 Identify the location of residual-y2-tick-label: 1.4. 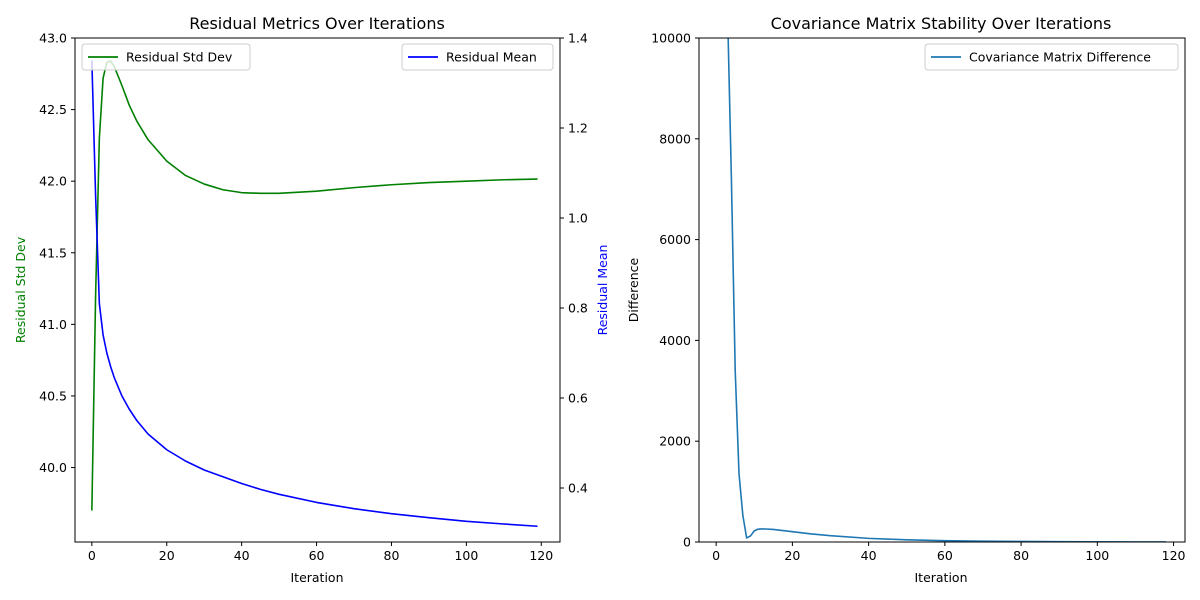
(578, 38).